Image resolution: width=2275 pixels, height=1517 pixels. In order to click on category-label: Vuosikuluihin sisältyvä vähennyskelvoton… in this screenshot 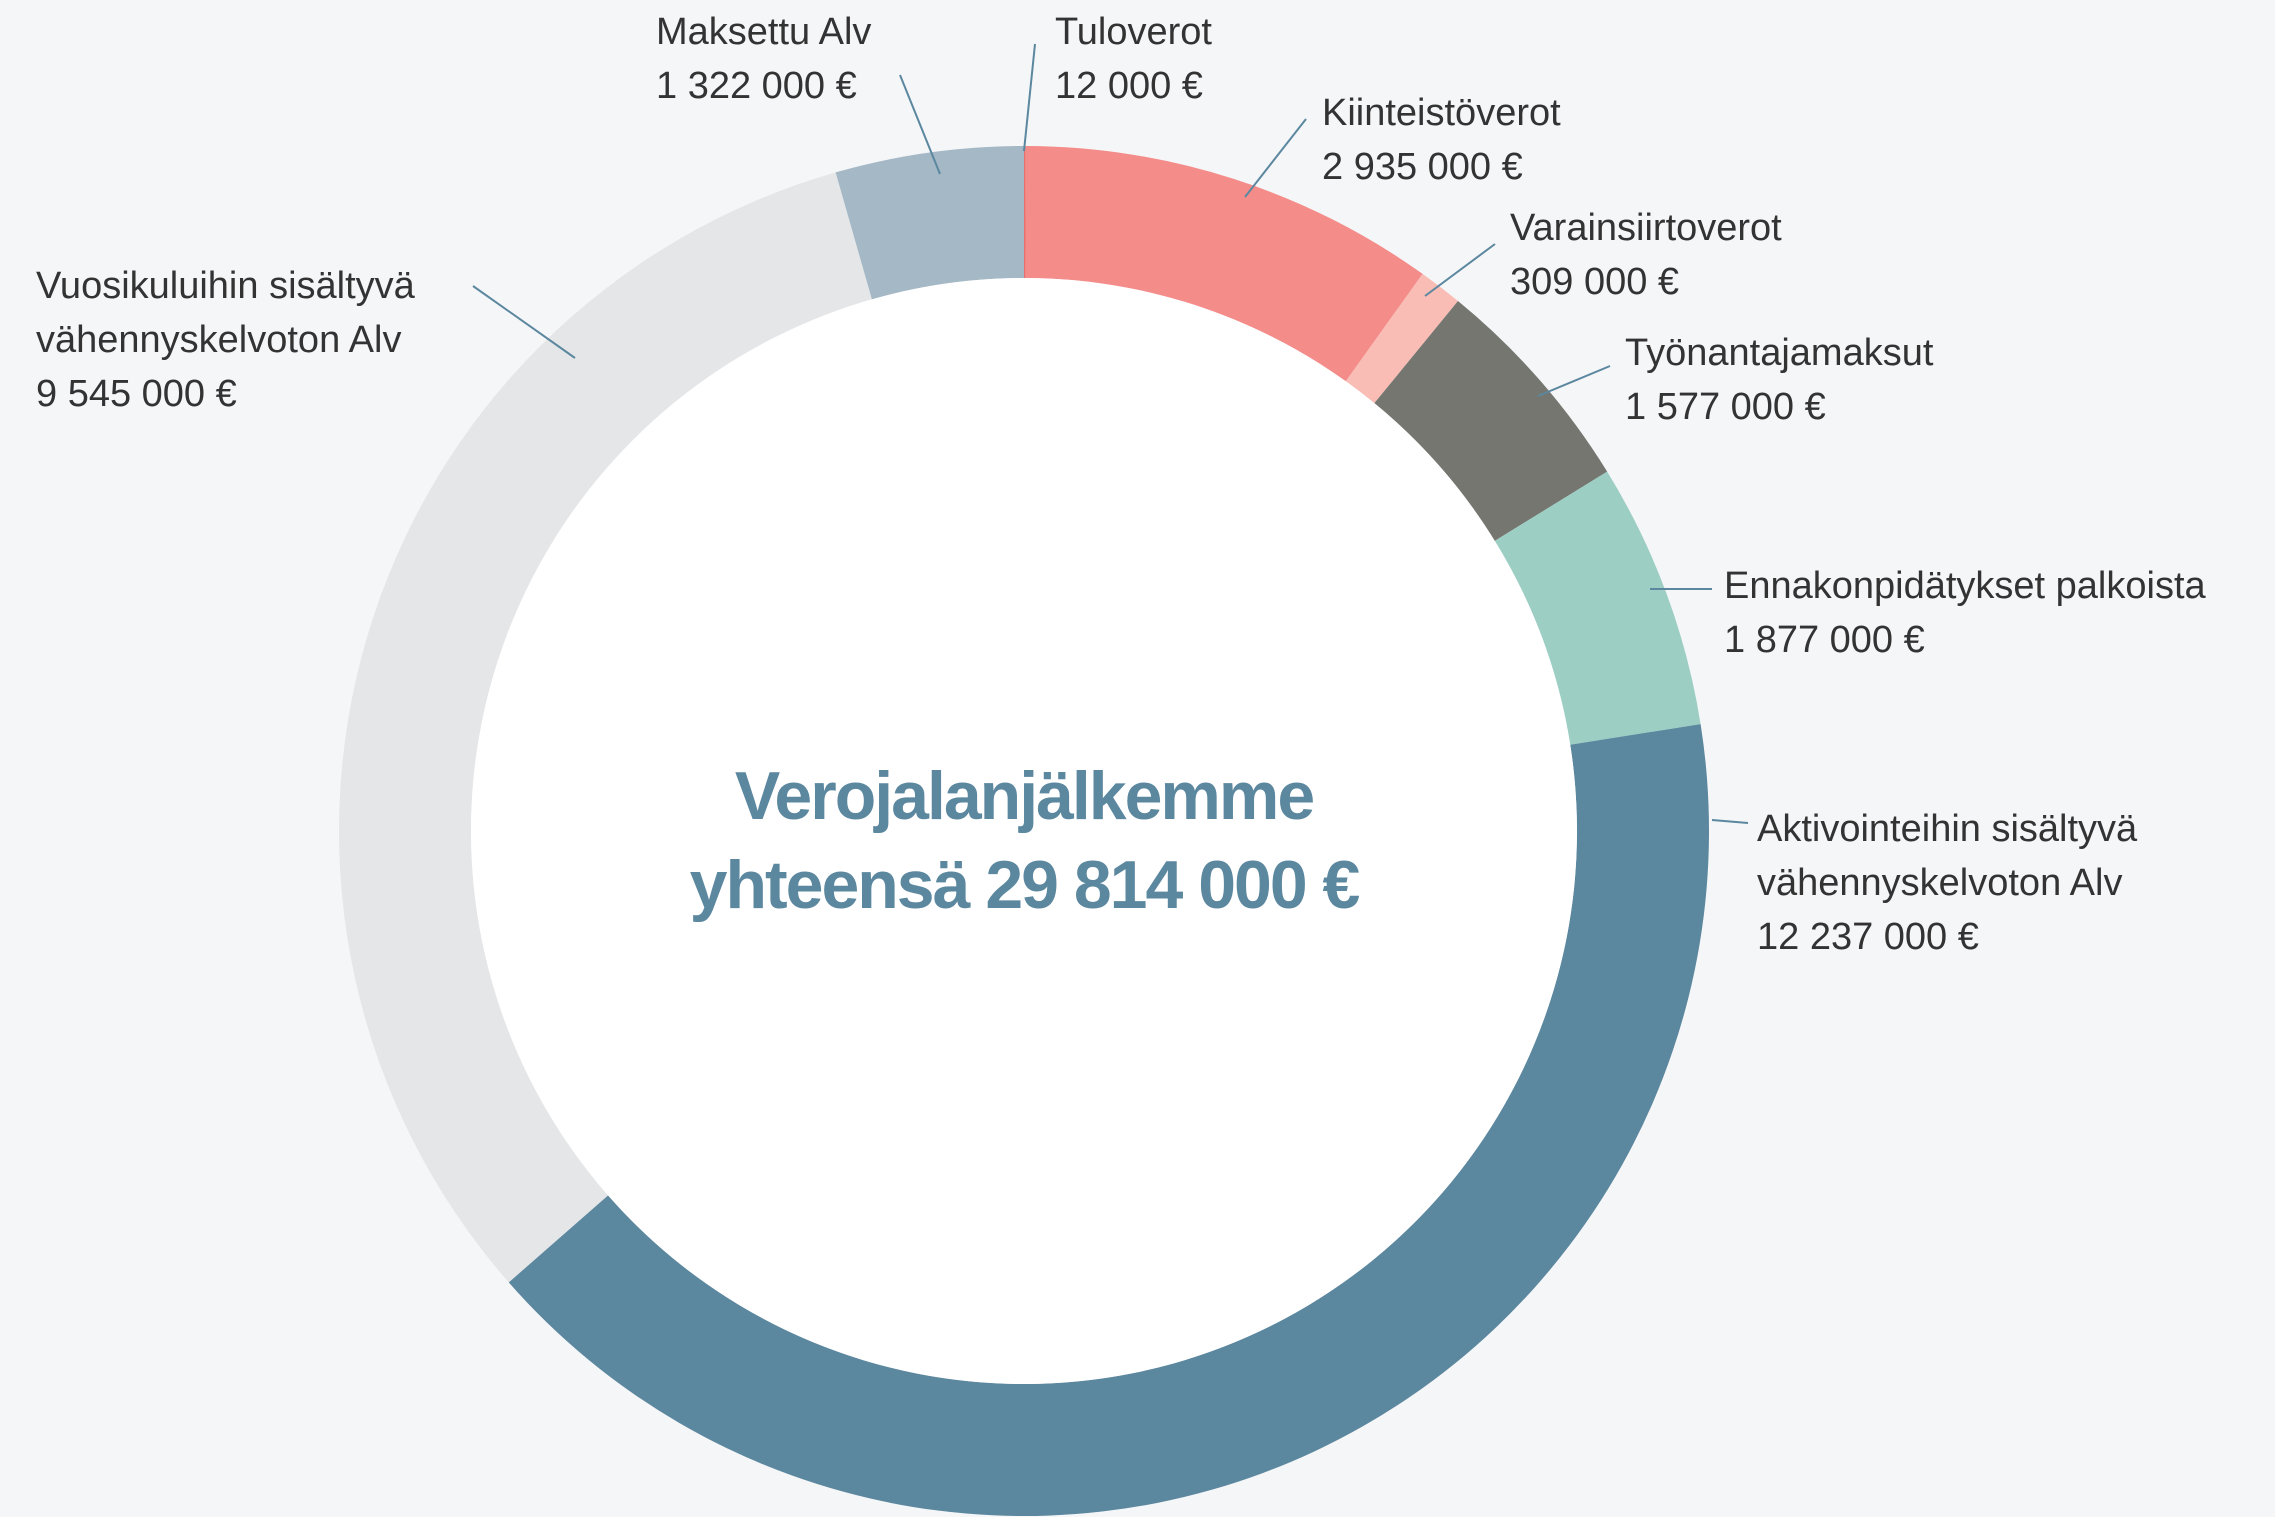, I will do `click(225, 313)`.